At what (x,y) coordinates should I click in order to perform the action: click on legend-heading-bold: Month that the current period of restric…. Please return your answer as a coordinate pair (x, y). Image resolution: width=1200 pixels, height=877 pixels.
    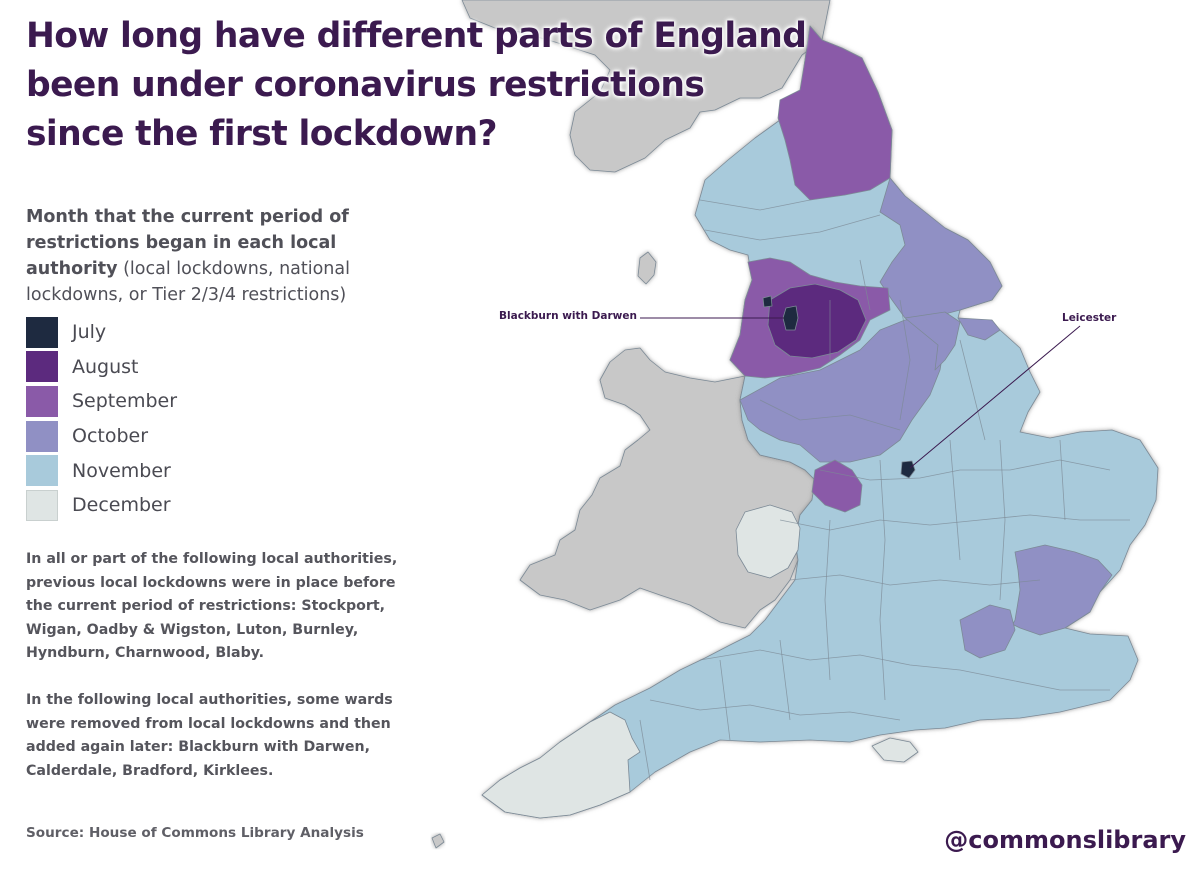
    Looking at the image, I should click on (187, 243).